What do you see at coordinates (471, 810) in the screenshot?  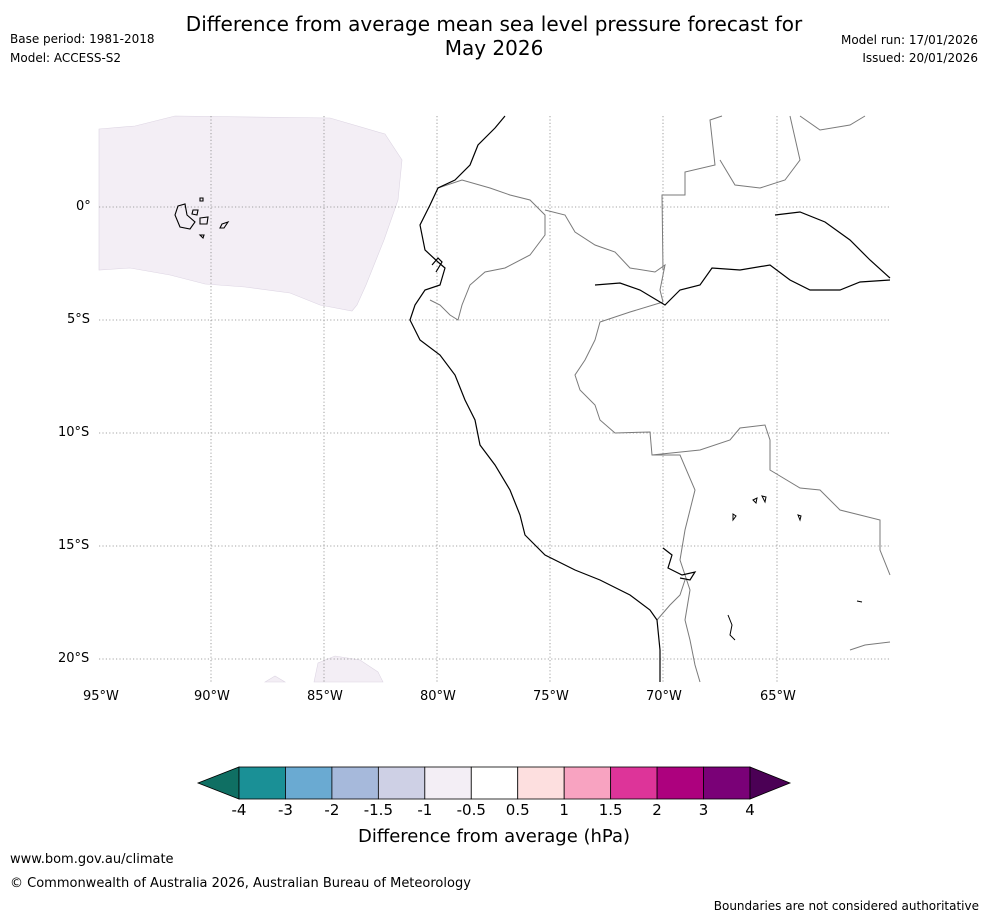 I see `colorbar-tick-label: -0.5` at bounding box center [471, 810].